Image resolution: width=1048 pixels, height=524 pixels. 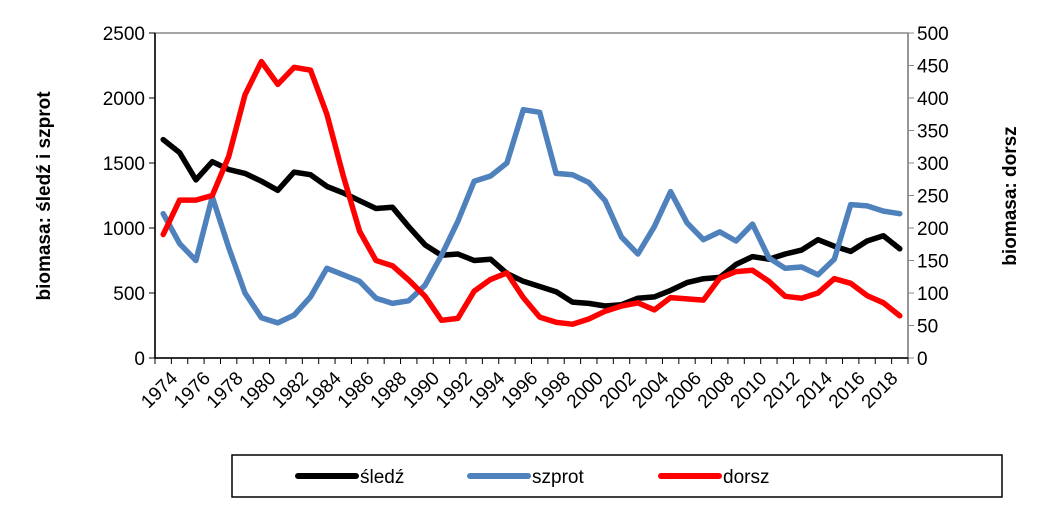 I want to click on x-tick-label: 2016, so click(x=847, y=390).